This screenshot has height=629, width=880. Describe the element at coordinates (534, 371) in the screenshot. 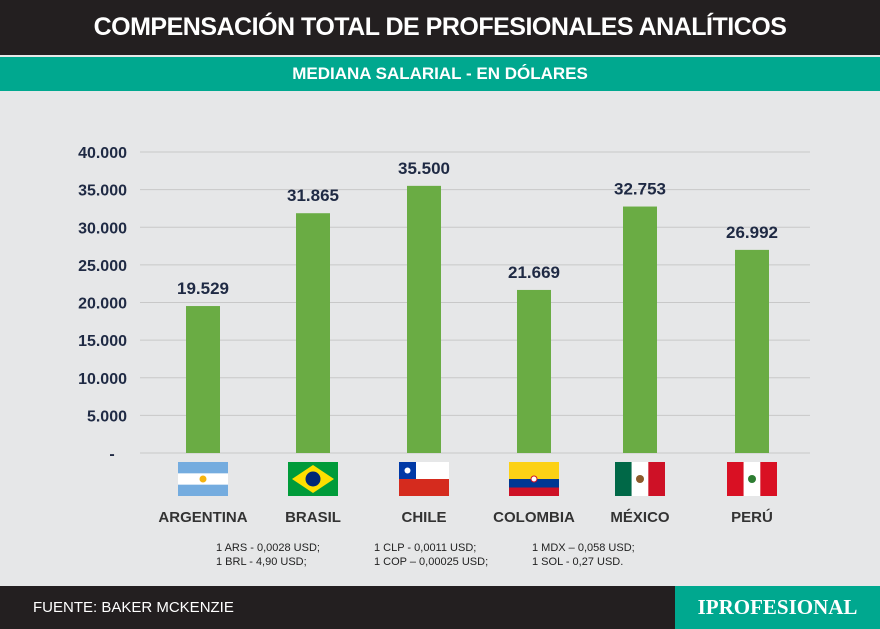

I see `bar-colombia` at that location.